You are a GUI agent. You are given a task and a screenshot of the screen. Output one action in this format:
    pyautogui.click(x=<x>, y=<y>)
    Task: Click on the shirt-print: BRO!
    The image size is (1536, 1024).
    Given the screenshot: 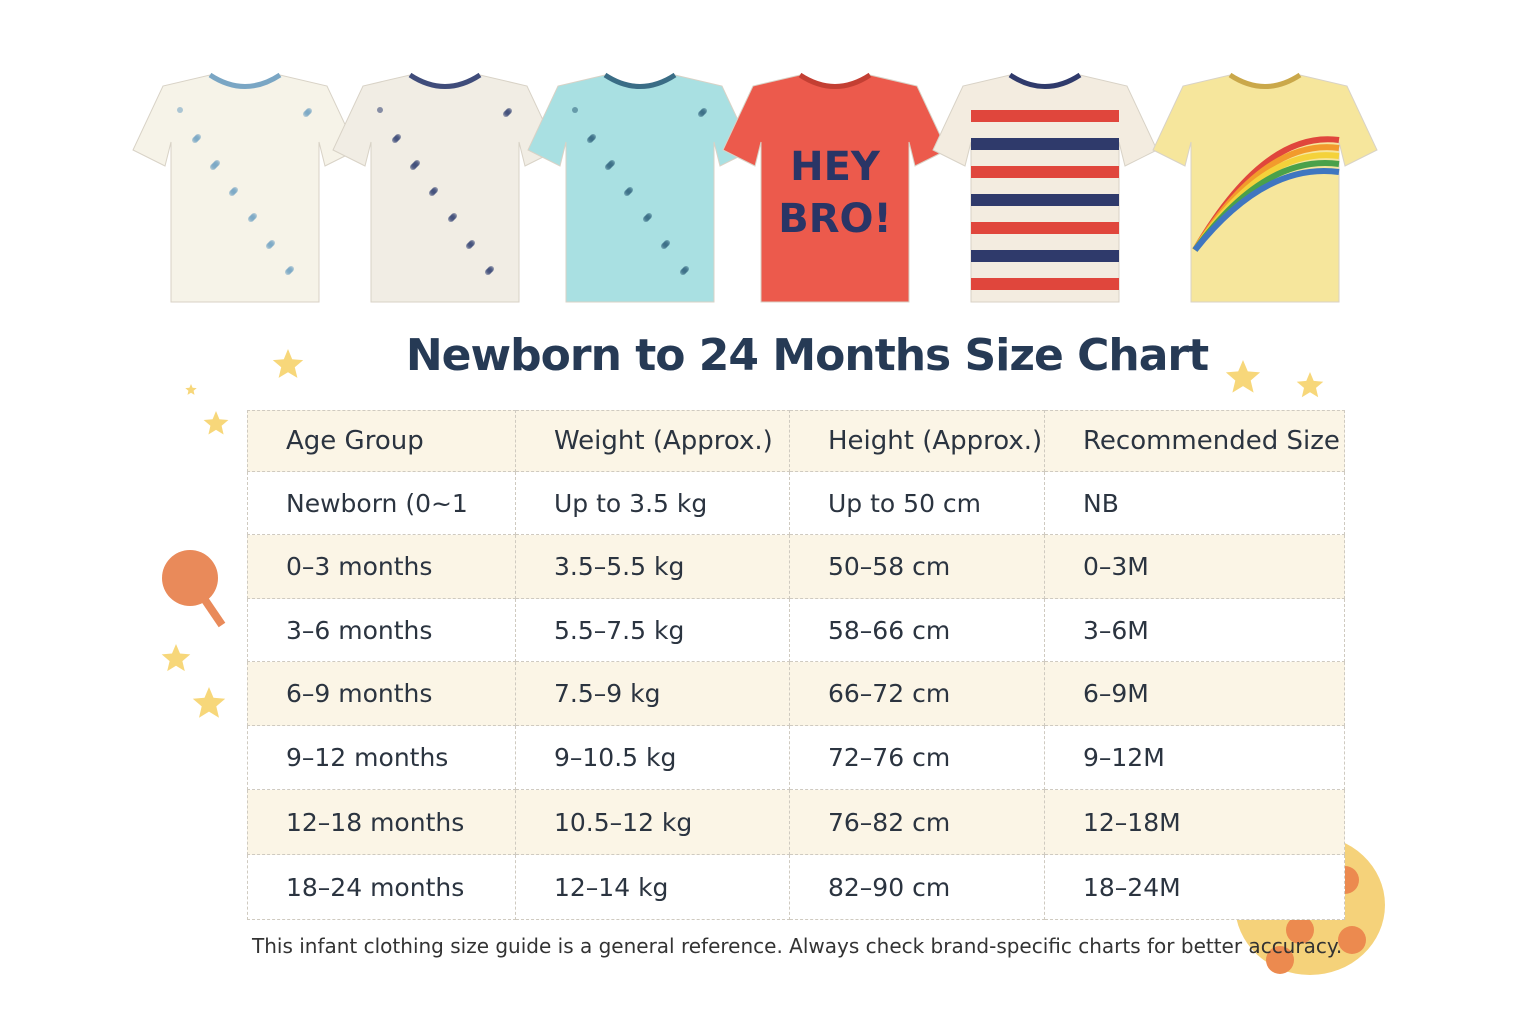 What is the action you would take?
    pyautogui.click(x=835, y=219)
    